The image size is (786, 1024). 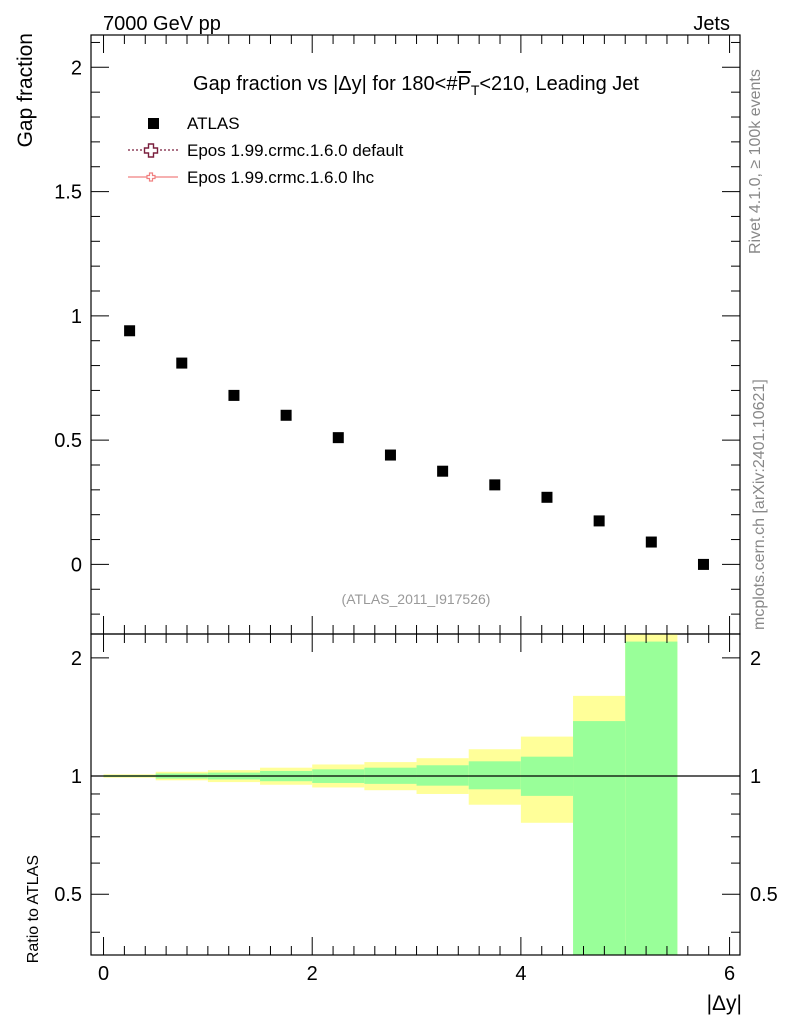 I want to click on ratio-y-tick-label-left: 0.5, so click(x=68, y=895).